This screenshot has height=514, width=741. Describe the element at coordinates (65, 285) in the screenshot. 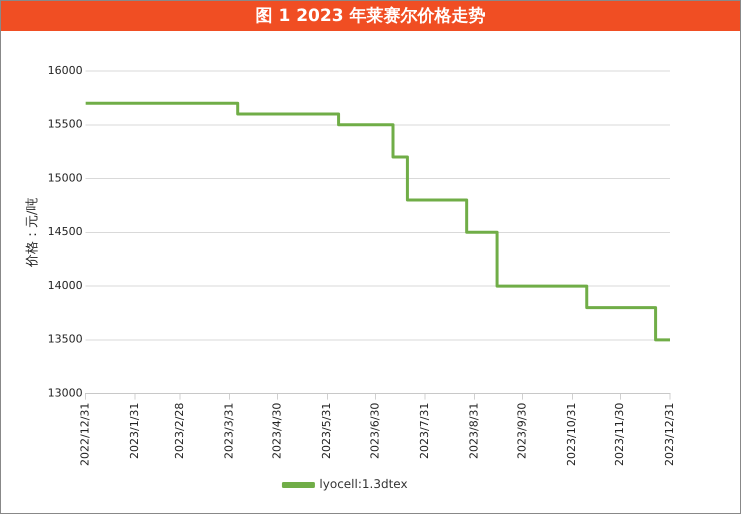

I see `y-tick-label: 14000` at that location.